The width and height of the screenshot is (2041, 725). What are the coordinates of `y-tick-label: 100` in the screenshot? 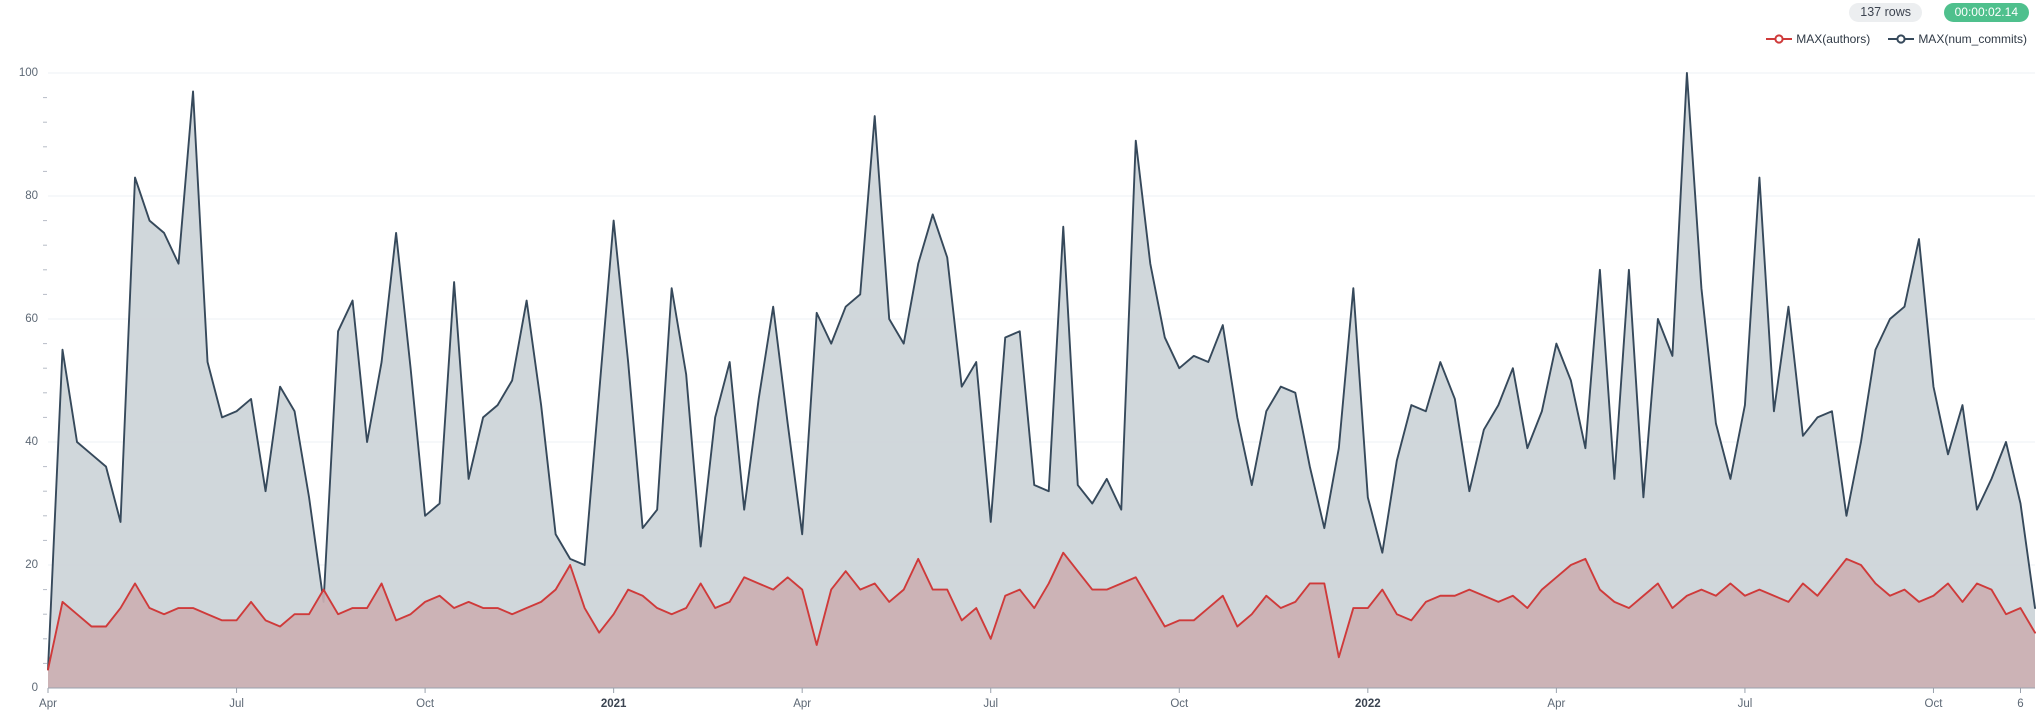 It's located at (28, 73).